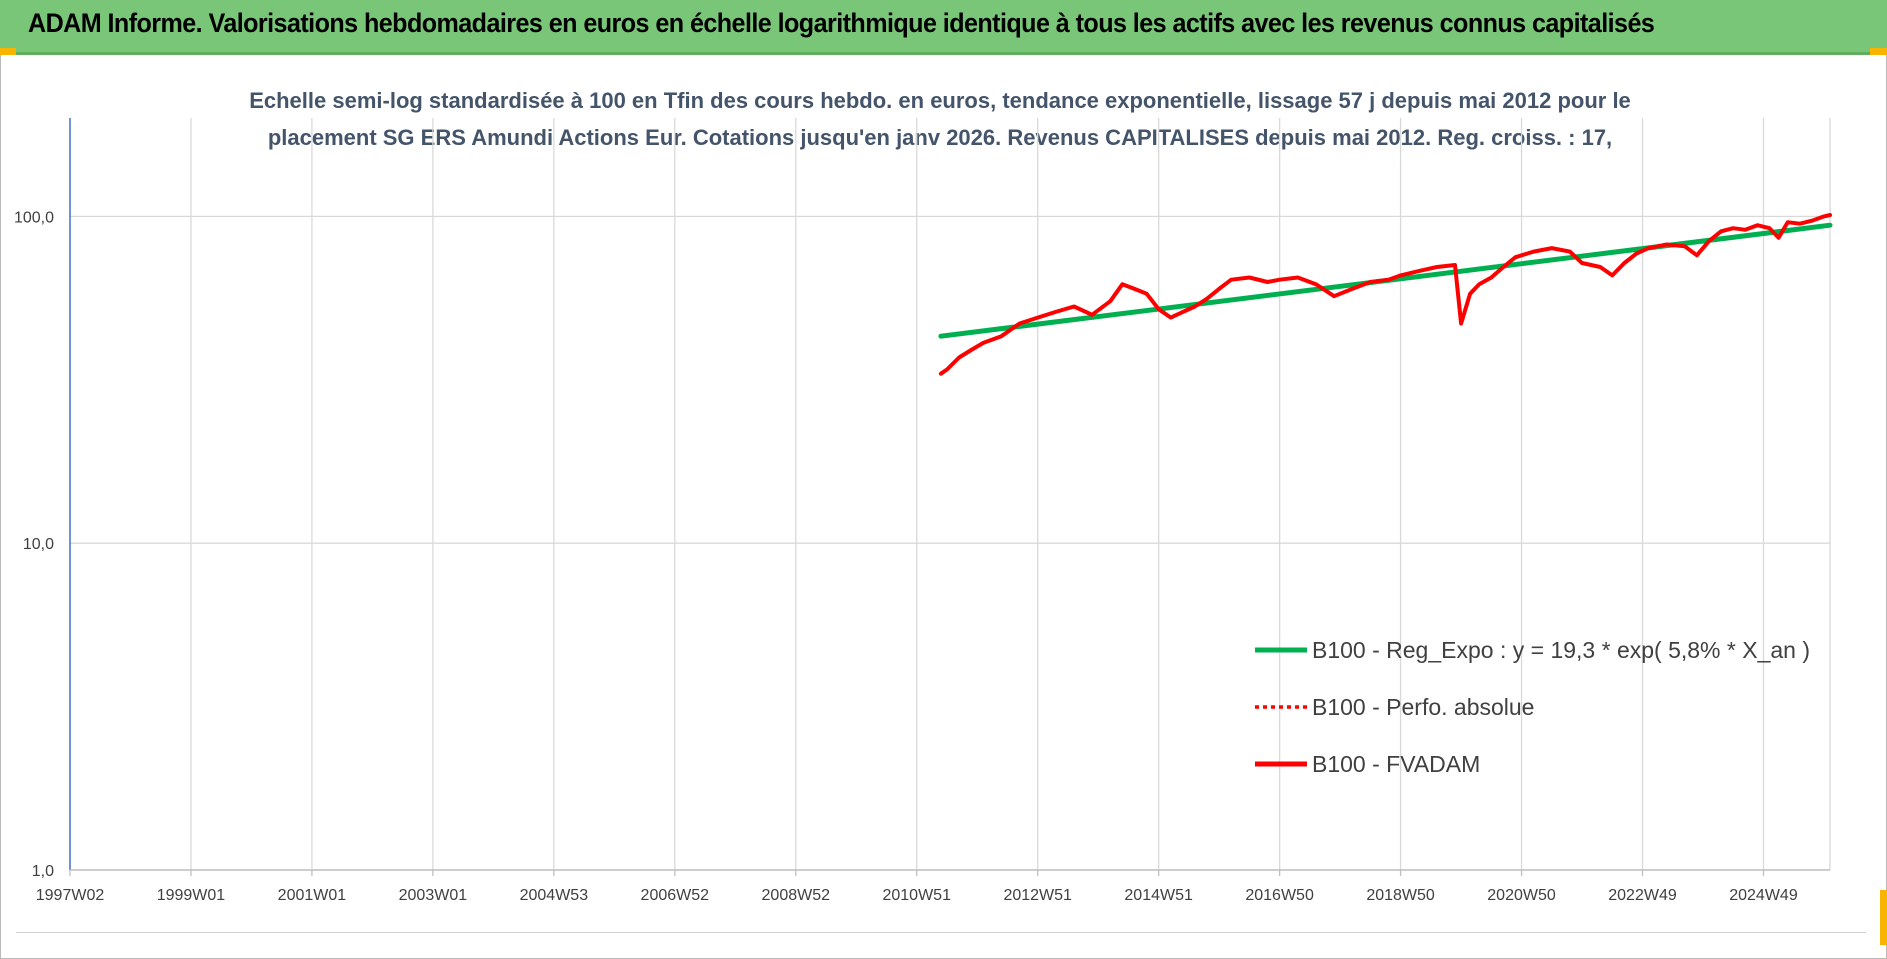 This screenshot has height=959, width=1887. Describe the element at coordinates (70, 895) in the screenshot. I see `x-tick-label: 1997W02` at that location.